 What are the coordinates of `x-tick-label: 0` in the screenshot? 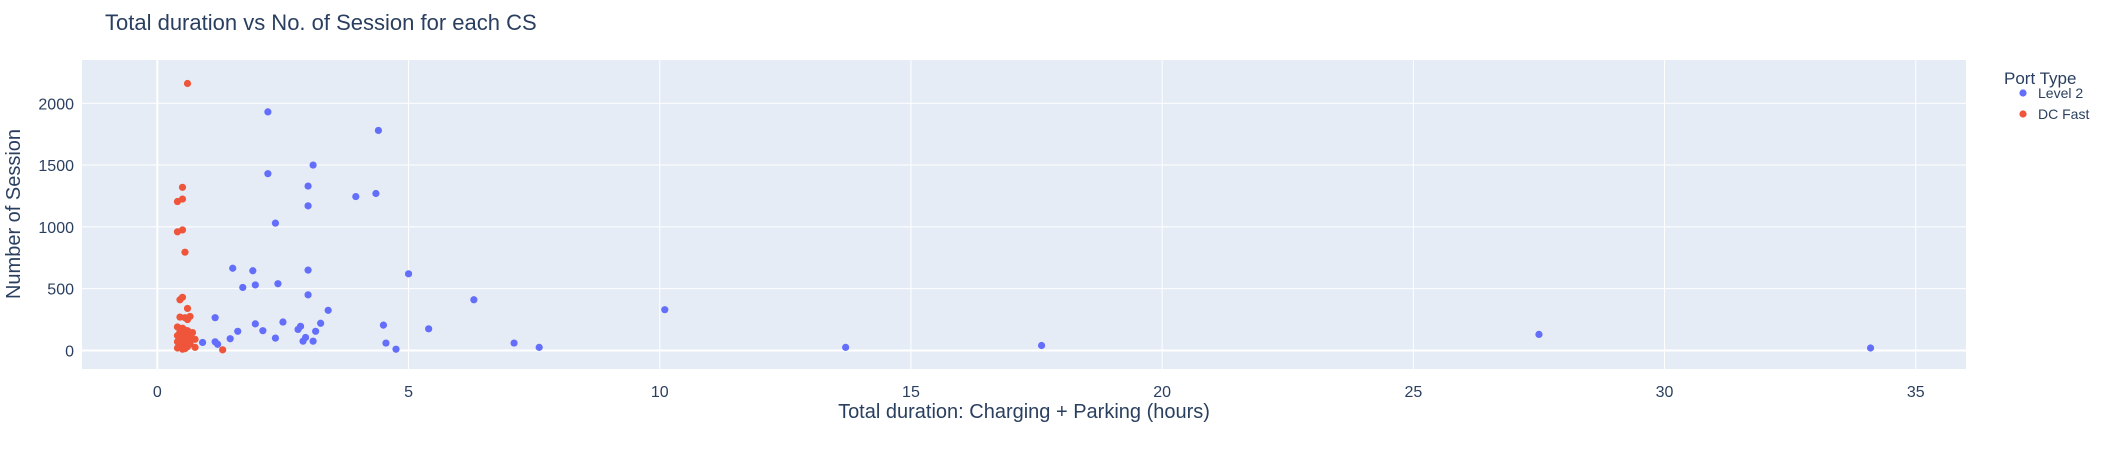 It's located at (157, 392).